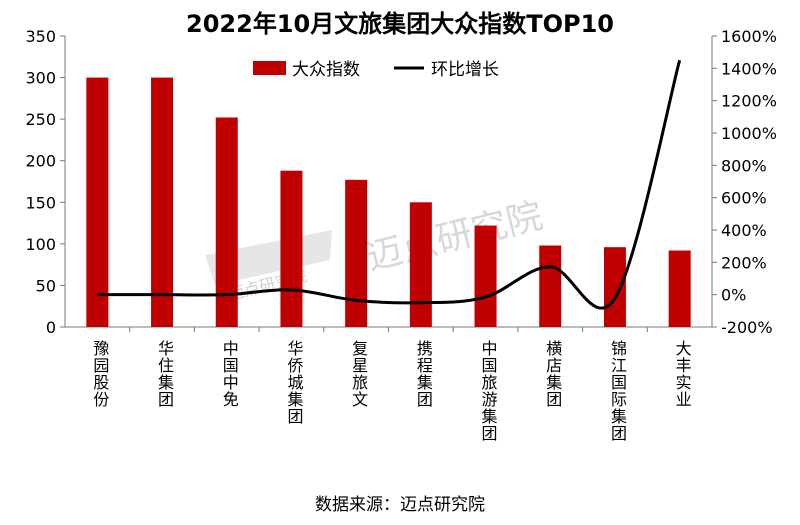 The image size is (800, 525). Describe the element at coordinates (356, 253) in the screenshot. I see `bar-复星旅文` at that location.